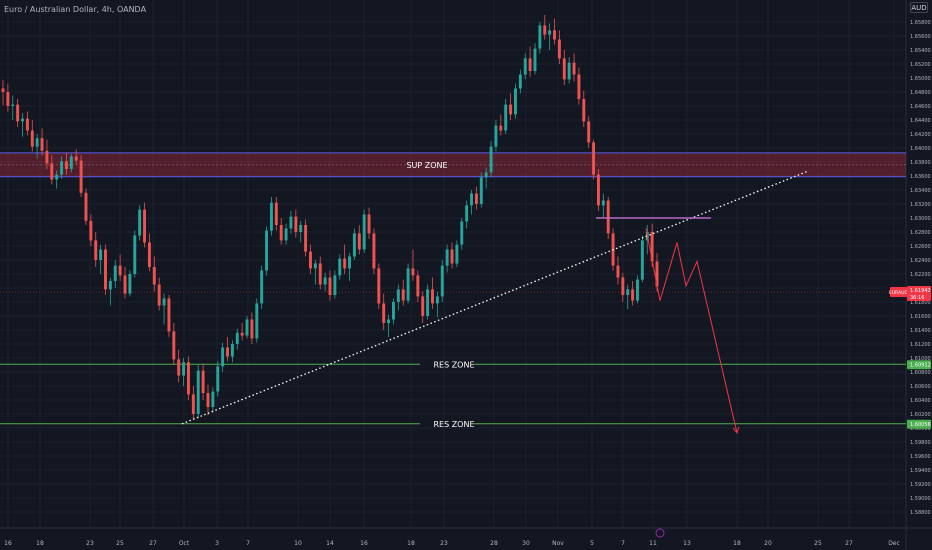 Image resolution: width=932 pixels, height=550 pixels. What do you see at coordinates (920, 191) in the screenshot?
I see `y-tick-label: 1.63400` at bounding box center [920, 191].